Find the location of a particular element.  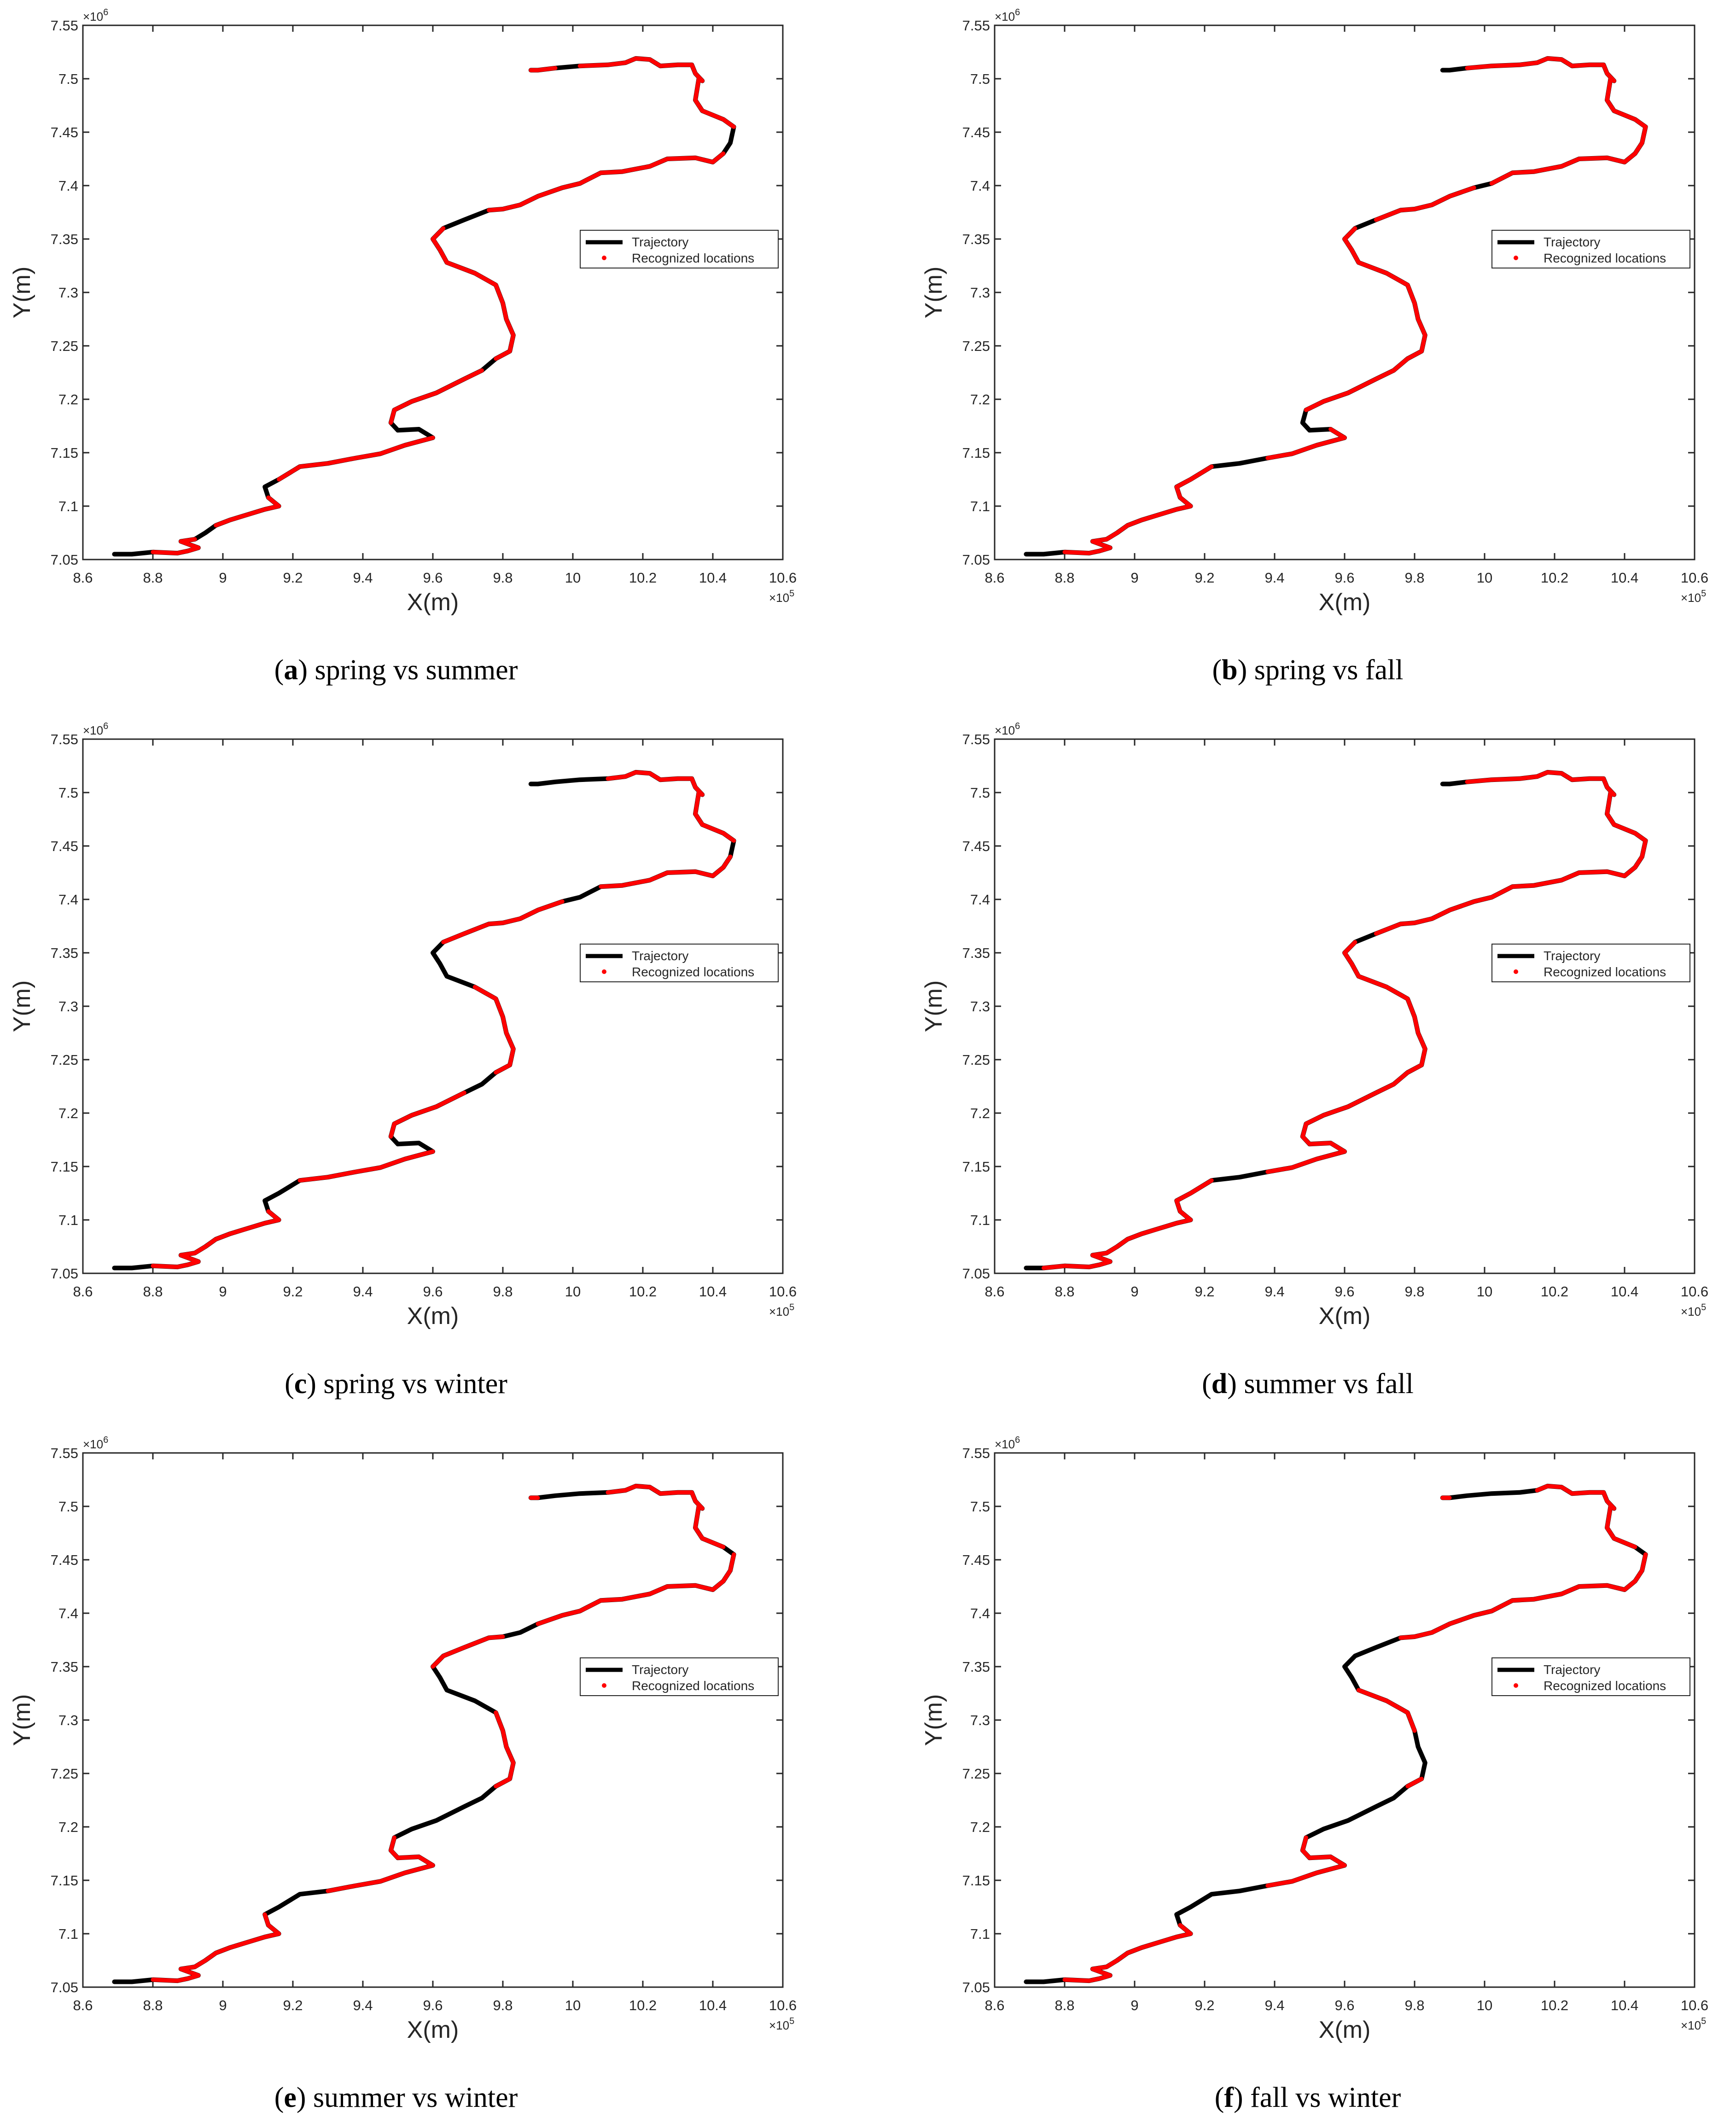

panel-caption: (b) spring vs fall is located at coordinates (1307, 670).